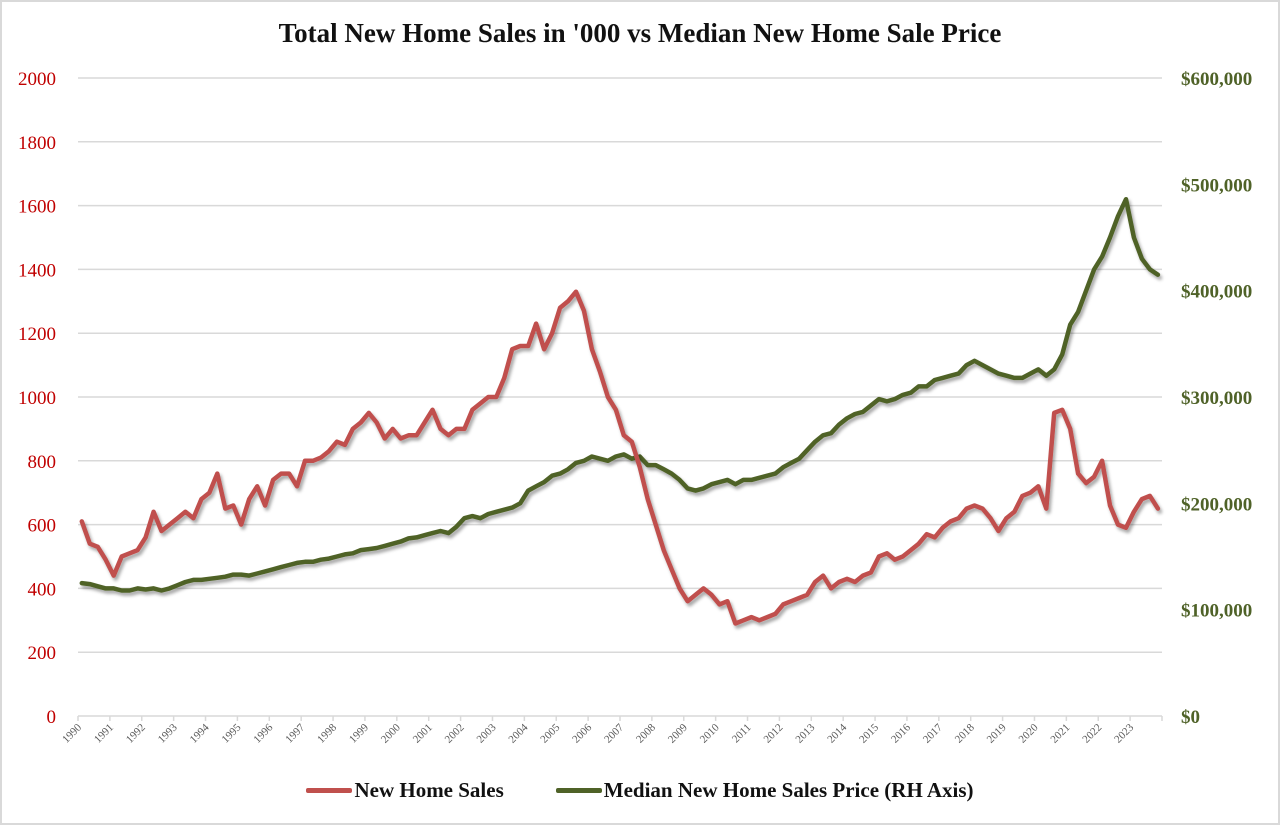 The width and height of the screenshot is (1280, 825). I want to click on y-tick-label-right: $600,000, so click(1216, 79).